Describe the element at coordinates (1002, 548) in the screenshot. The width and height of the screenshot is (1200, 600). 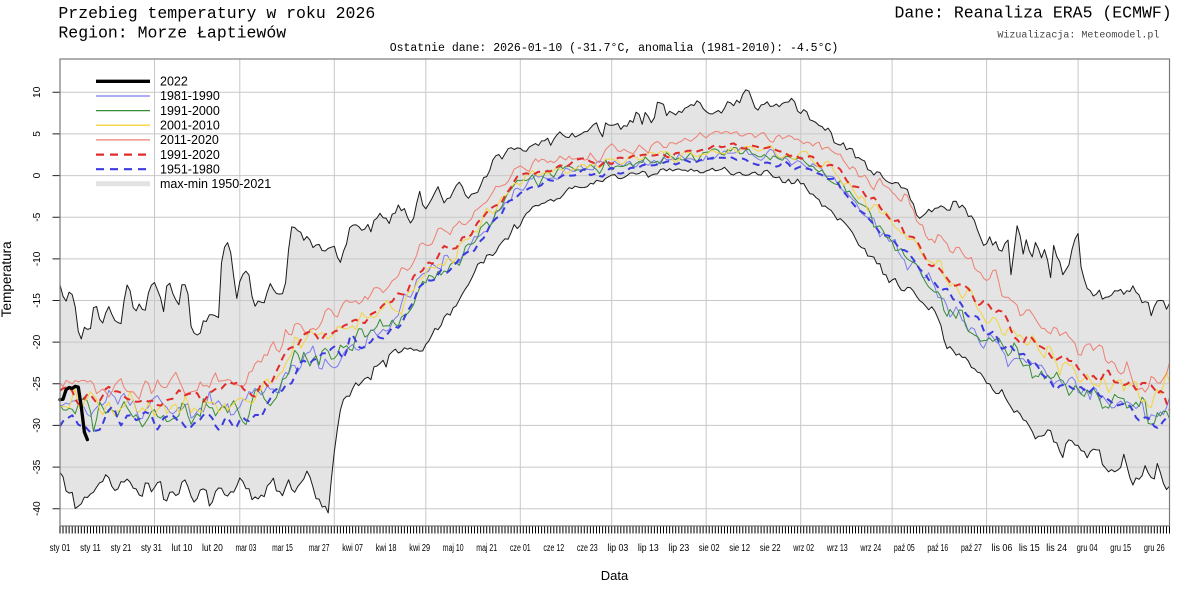
I see `svg-text: lis 06` at that location.